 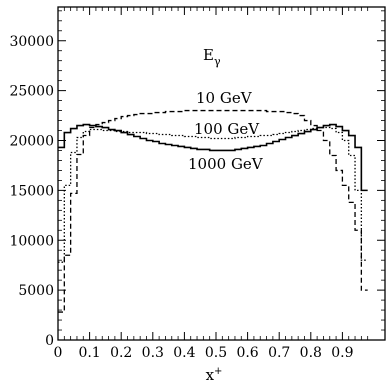 I want to click on y-tick-label: 25000, so click(x=31, y=92).